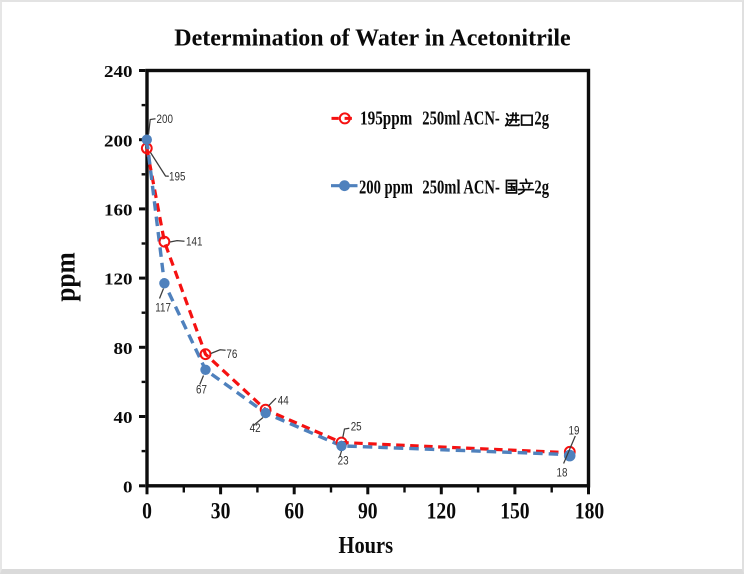 The image size is (744, 574). Describe the element at coordinates (366, 545) in the screenshot. I see `svg-text: Hours` at that location.